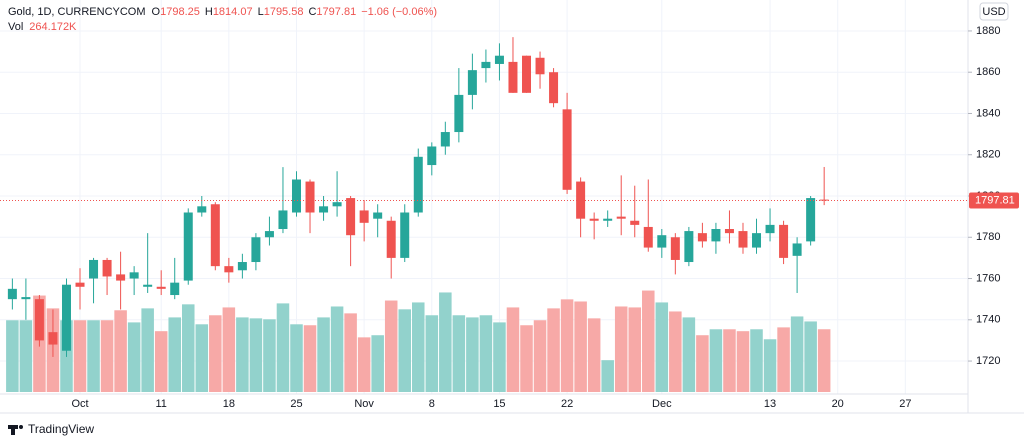 This screenshot has height=444, width=1024. Describe the element at coordinates (567, 404) in the screenshot. I see `x-tick-label: 22` at that location.